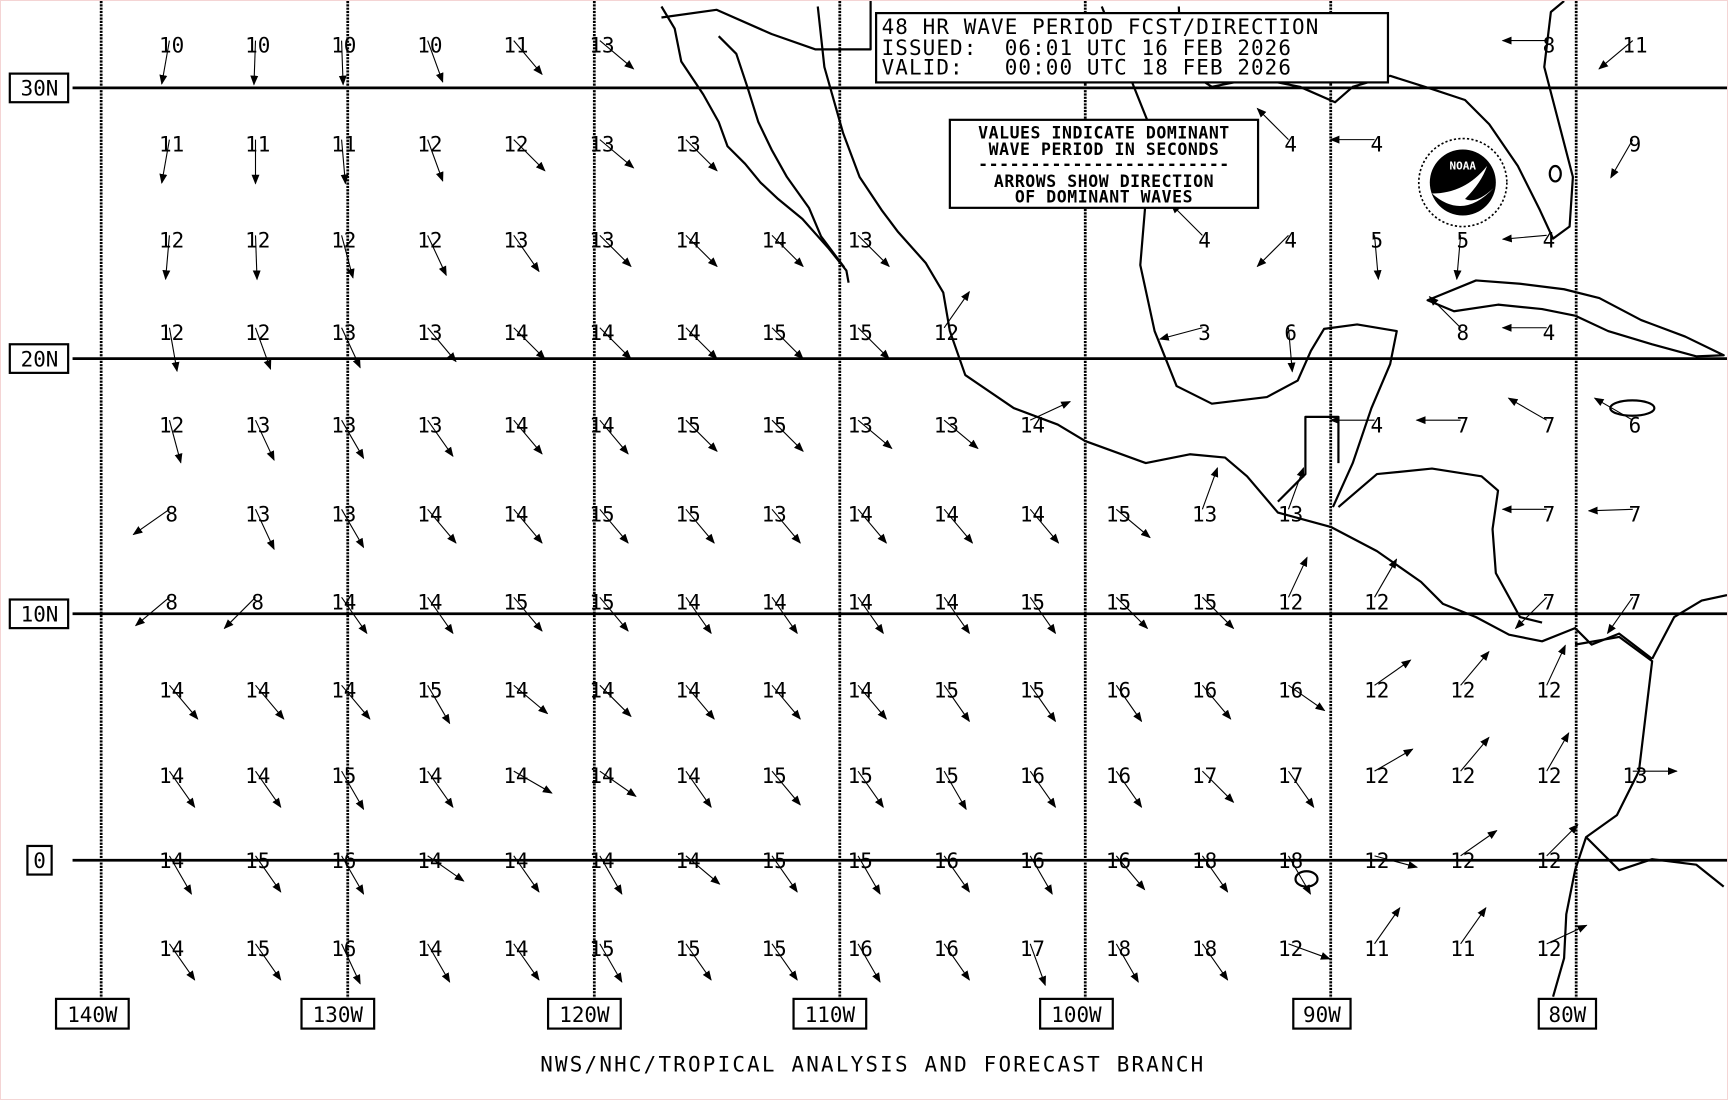 The image size is (1728, 1100). I want to click on baja-pacific-coast, so click(755, 144).